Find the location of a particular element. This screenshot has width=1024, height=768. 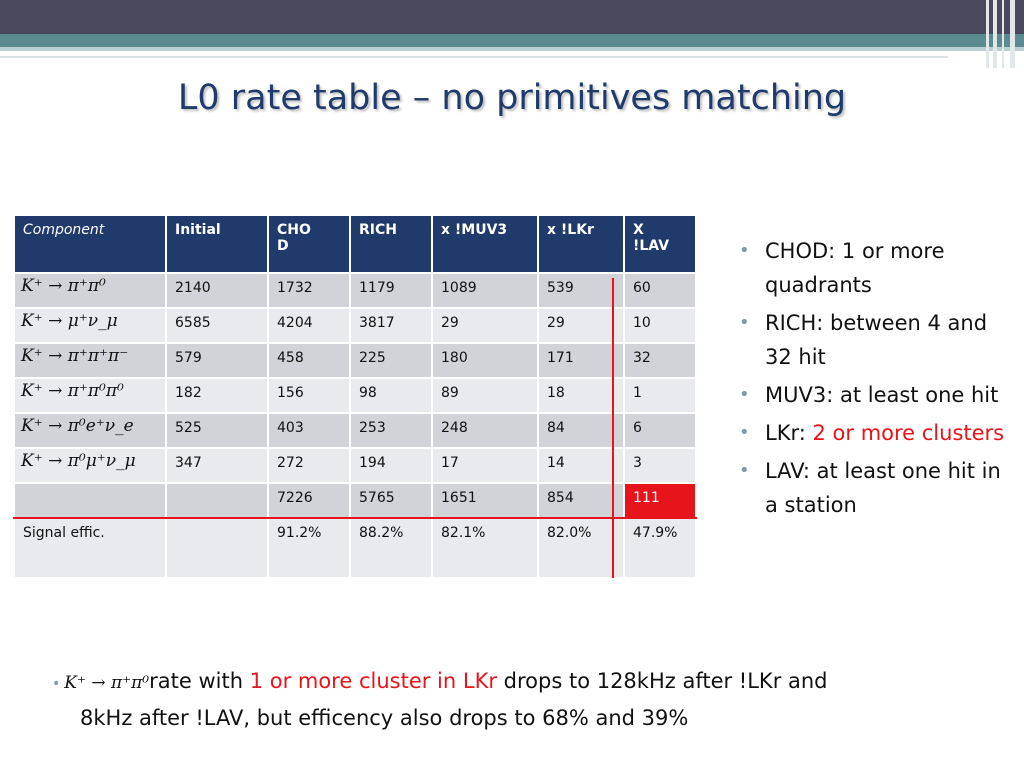

table-cell: 403 is located at coordinates (309, 430).